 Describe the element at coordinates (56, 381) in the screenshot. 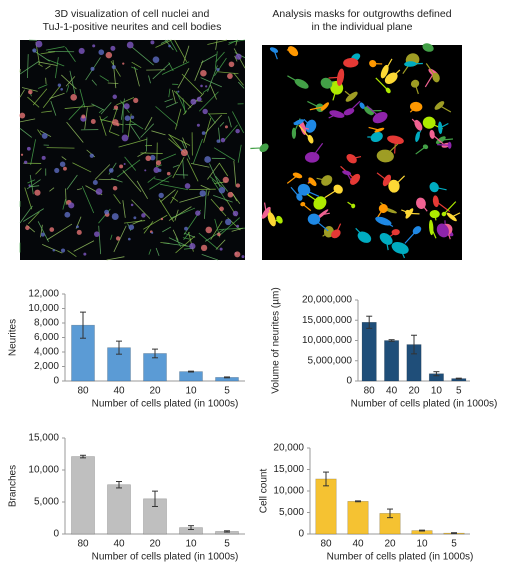

I see `y-tick-label: 0` at that location.